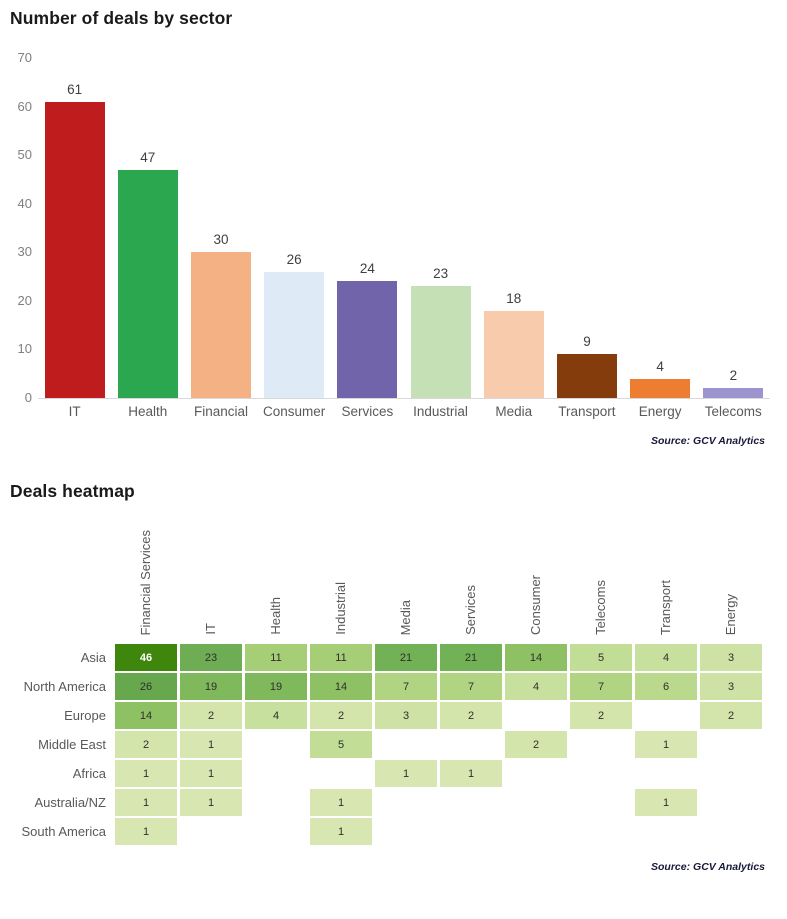  What do you see at coordinates (72, 744) in the screenshot?
I see `heatmap-row-label: Middle East` at bounding box center [72, 744].